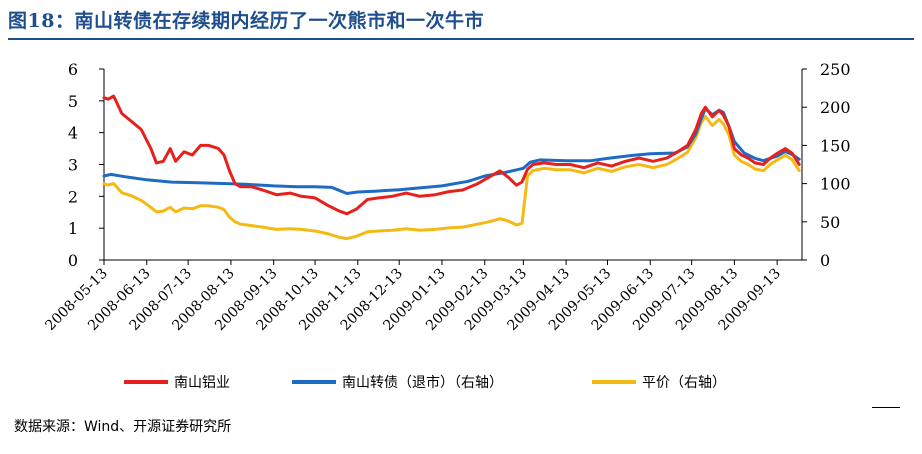 The height and width of the screenshot is (454, 922). I want to click on figure-title: 图18：南山转债在存续期内经历了一次熊市和一次牛市, so click(246, 21).